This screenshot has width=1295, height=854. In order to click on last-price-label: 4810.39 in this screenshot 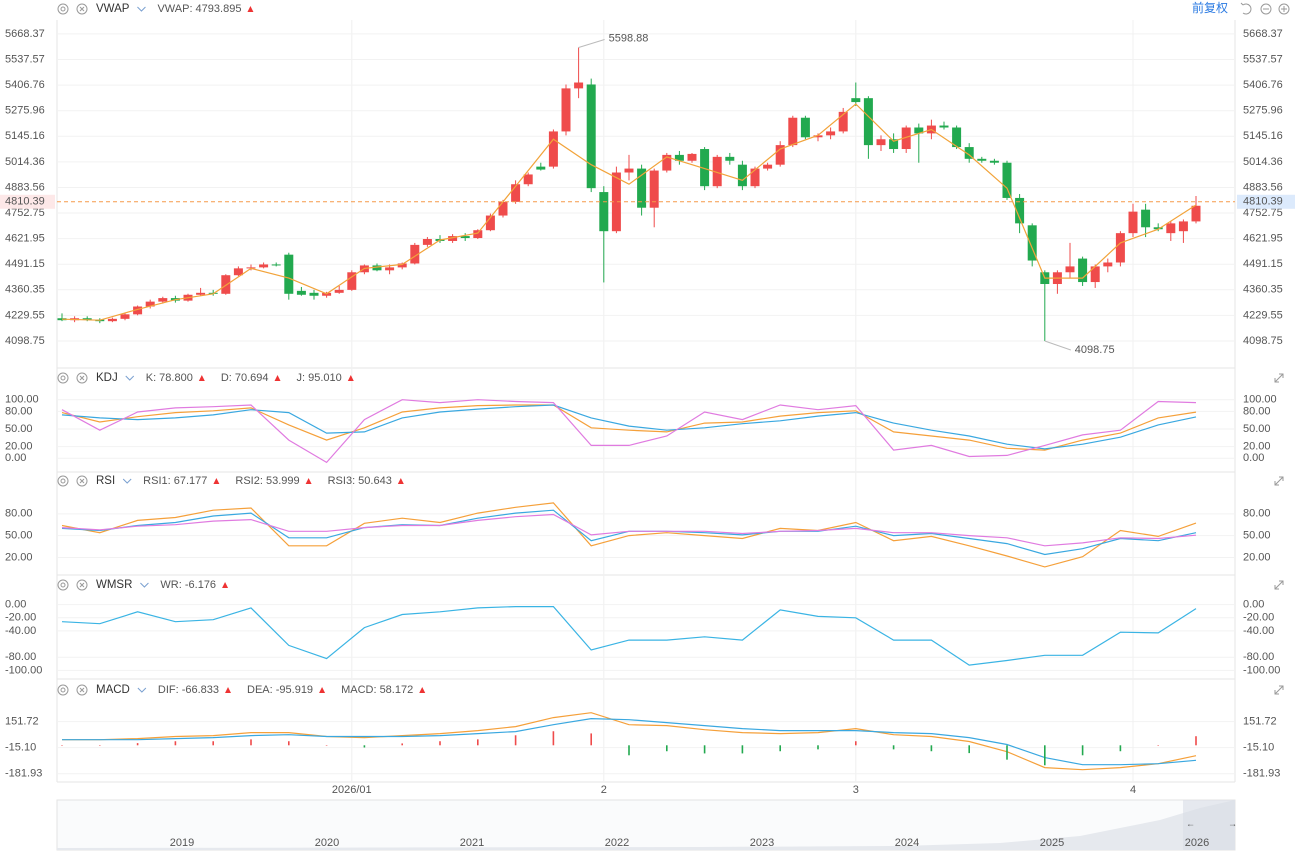, I will do `click(25, 202)`.